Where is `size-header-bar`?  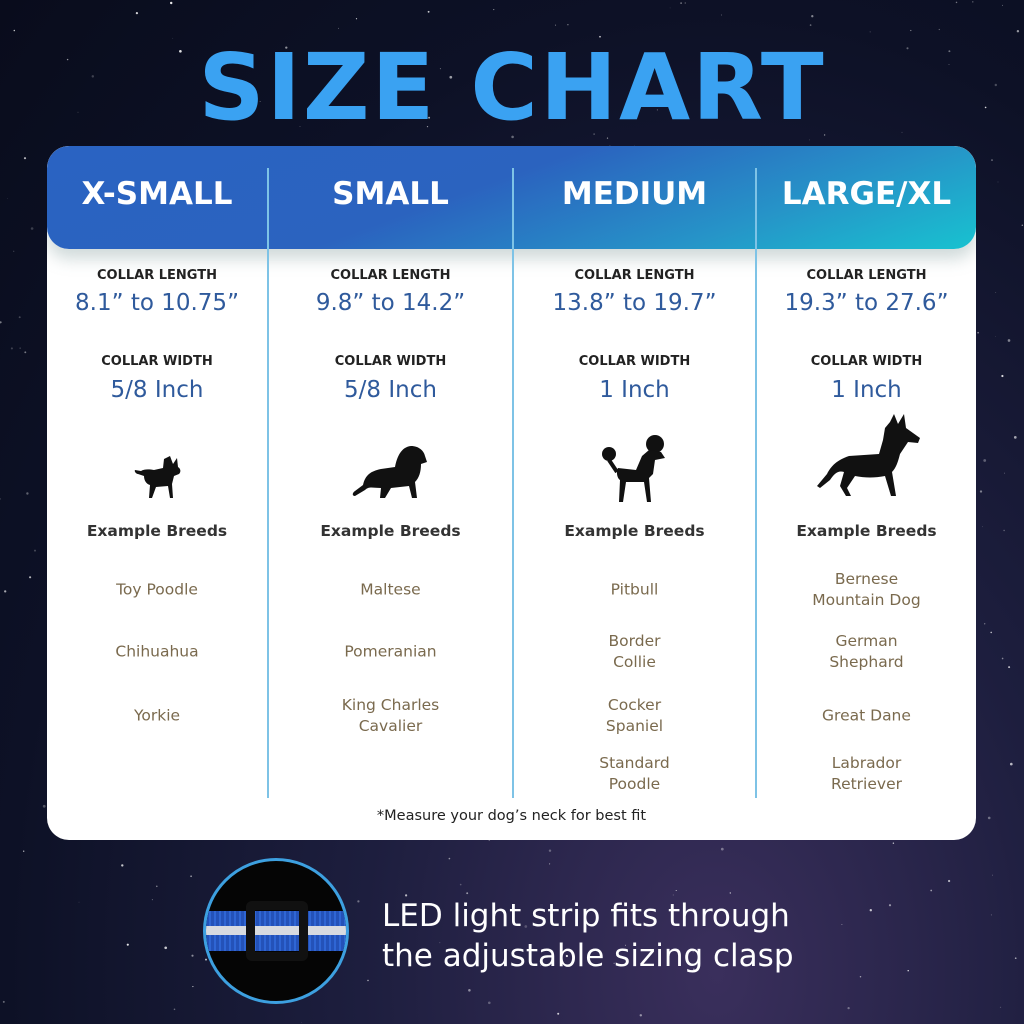 size-header-bar is located at coordinates (511, 197).